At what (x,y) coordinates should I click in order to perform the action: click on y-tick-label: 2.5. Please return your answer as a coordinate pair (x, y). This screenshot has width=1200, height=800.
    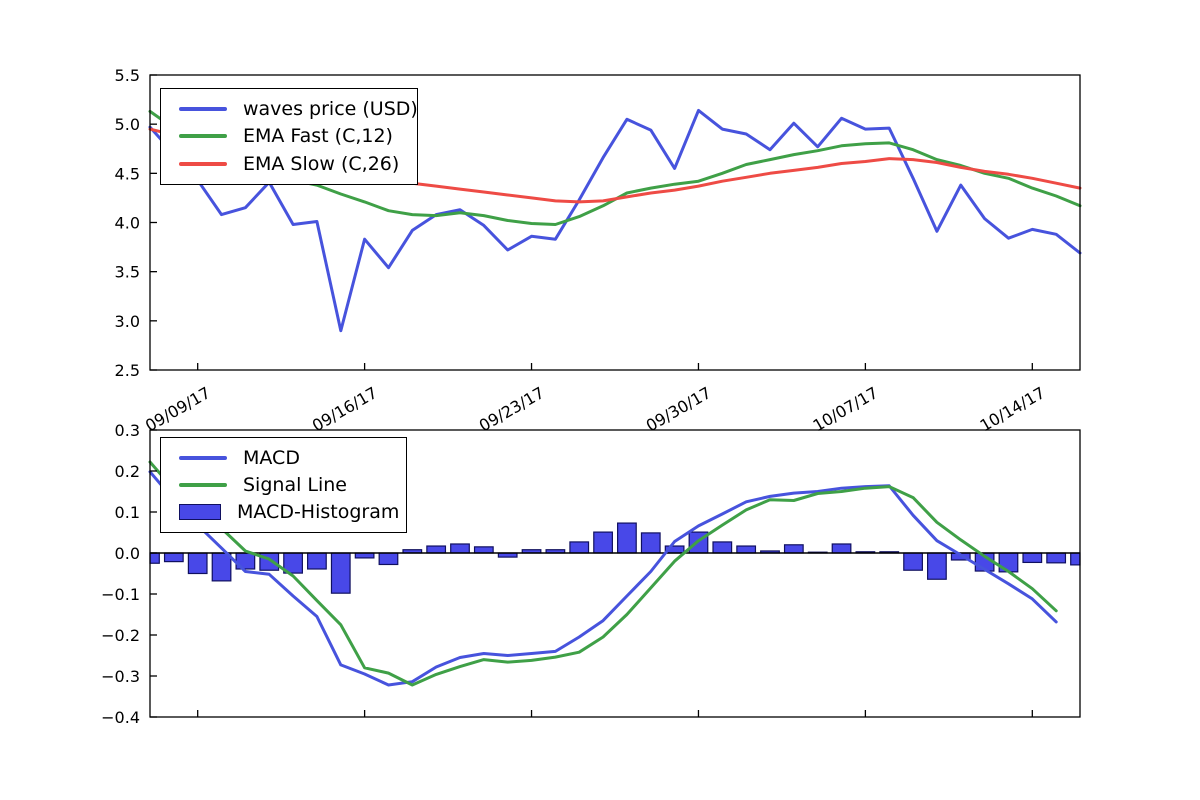
    Looking at the image, I should click on (127, 370).